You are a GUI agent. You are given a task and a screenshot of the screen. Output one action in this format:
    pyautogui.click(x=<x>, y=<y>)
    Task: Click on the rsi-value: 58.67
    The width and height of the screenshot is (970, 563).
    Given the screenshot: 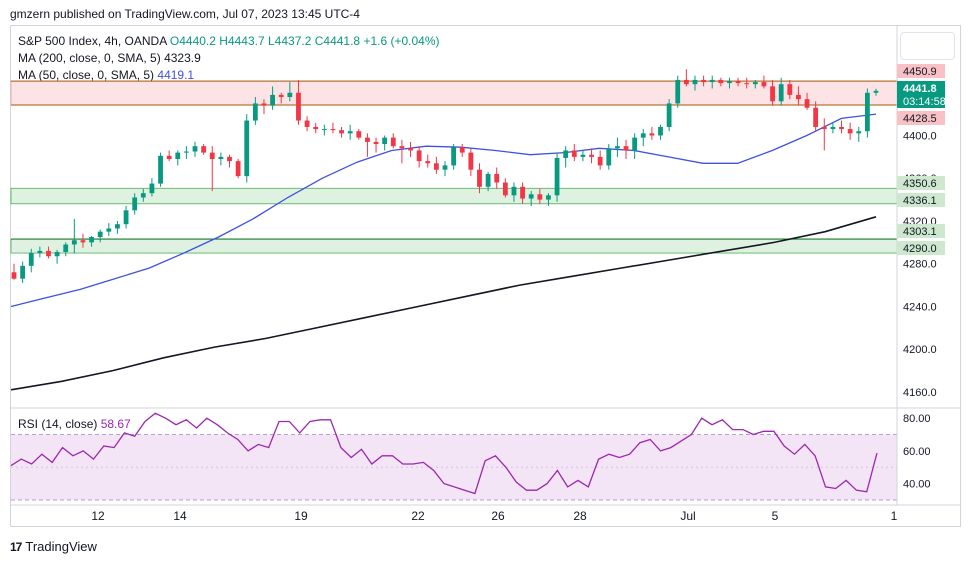 What is the action you would take?
    pyautogui.click(x=115, y=424)
    